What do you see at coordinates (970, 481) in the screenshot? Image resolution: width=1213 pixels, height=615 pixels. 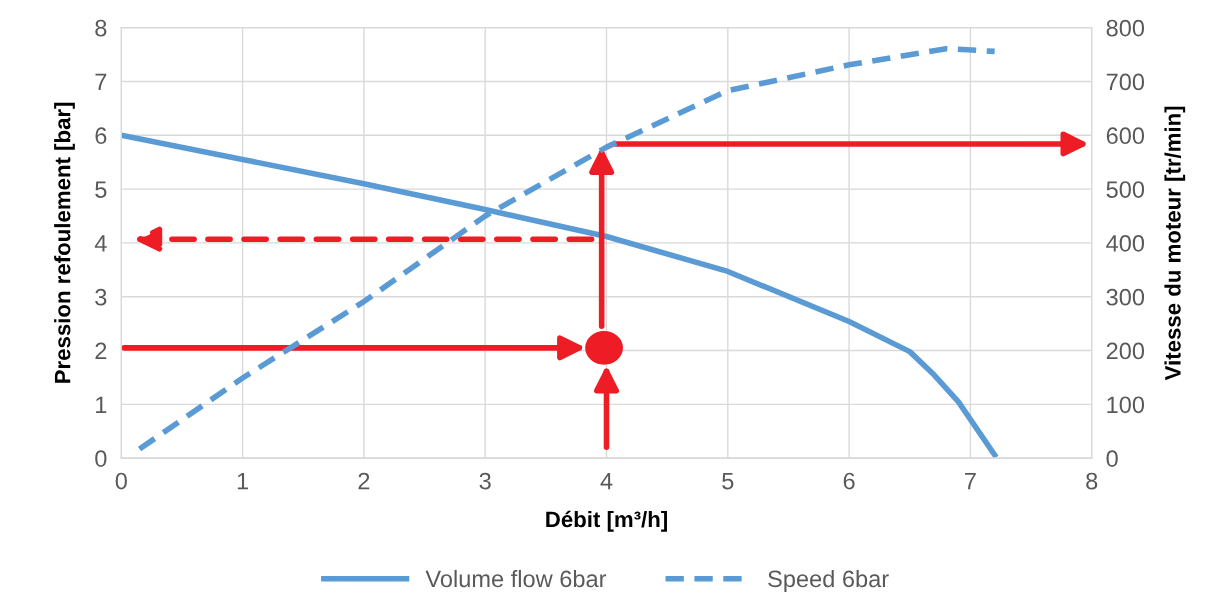 I see `x-tick-label: 7` at bounding box center [970, 481].